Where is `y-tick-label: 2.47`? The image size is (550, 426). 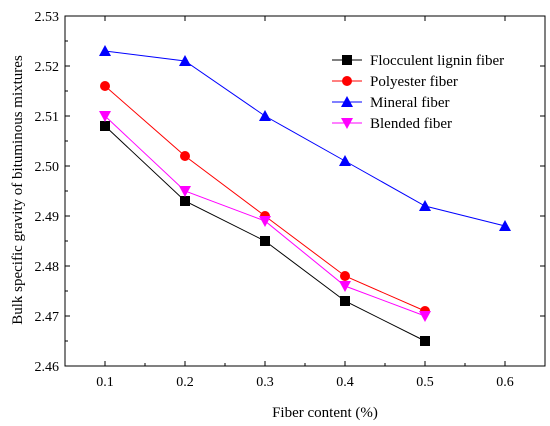 y-tick-label: 2.47 is located at coordinates (47, 317).